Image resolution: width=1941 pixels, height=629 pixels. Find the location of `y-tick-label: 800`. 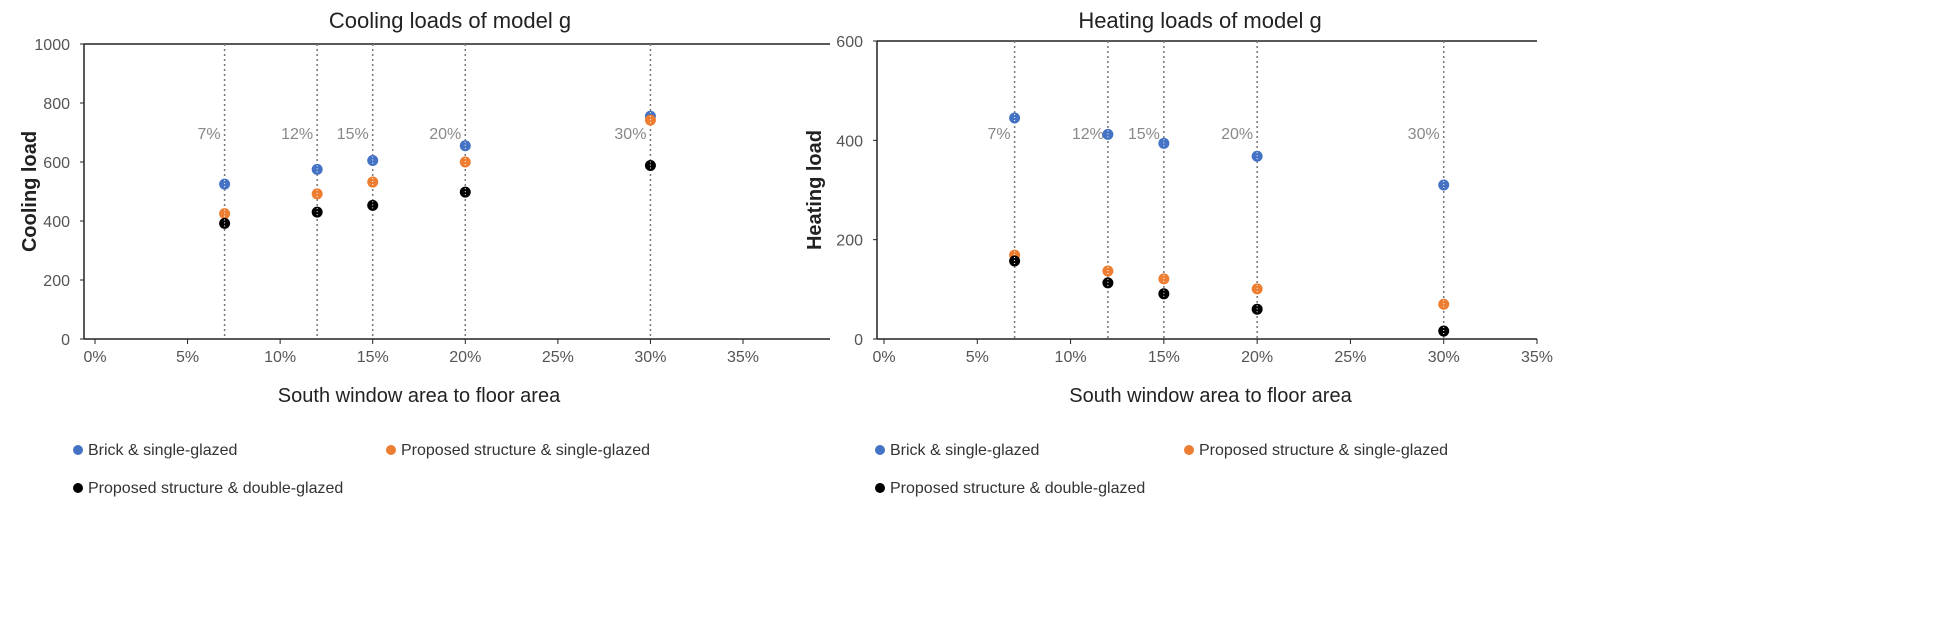

y-tick-label: 800 is located at coordinates (56, 104).